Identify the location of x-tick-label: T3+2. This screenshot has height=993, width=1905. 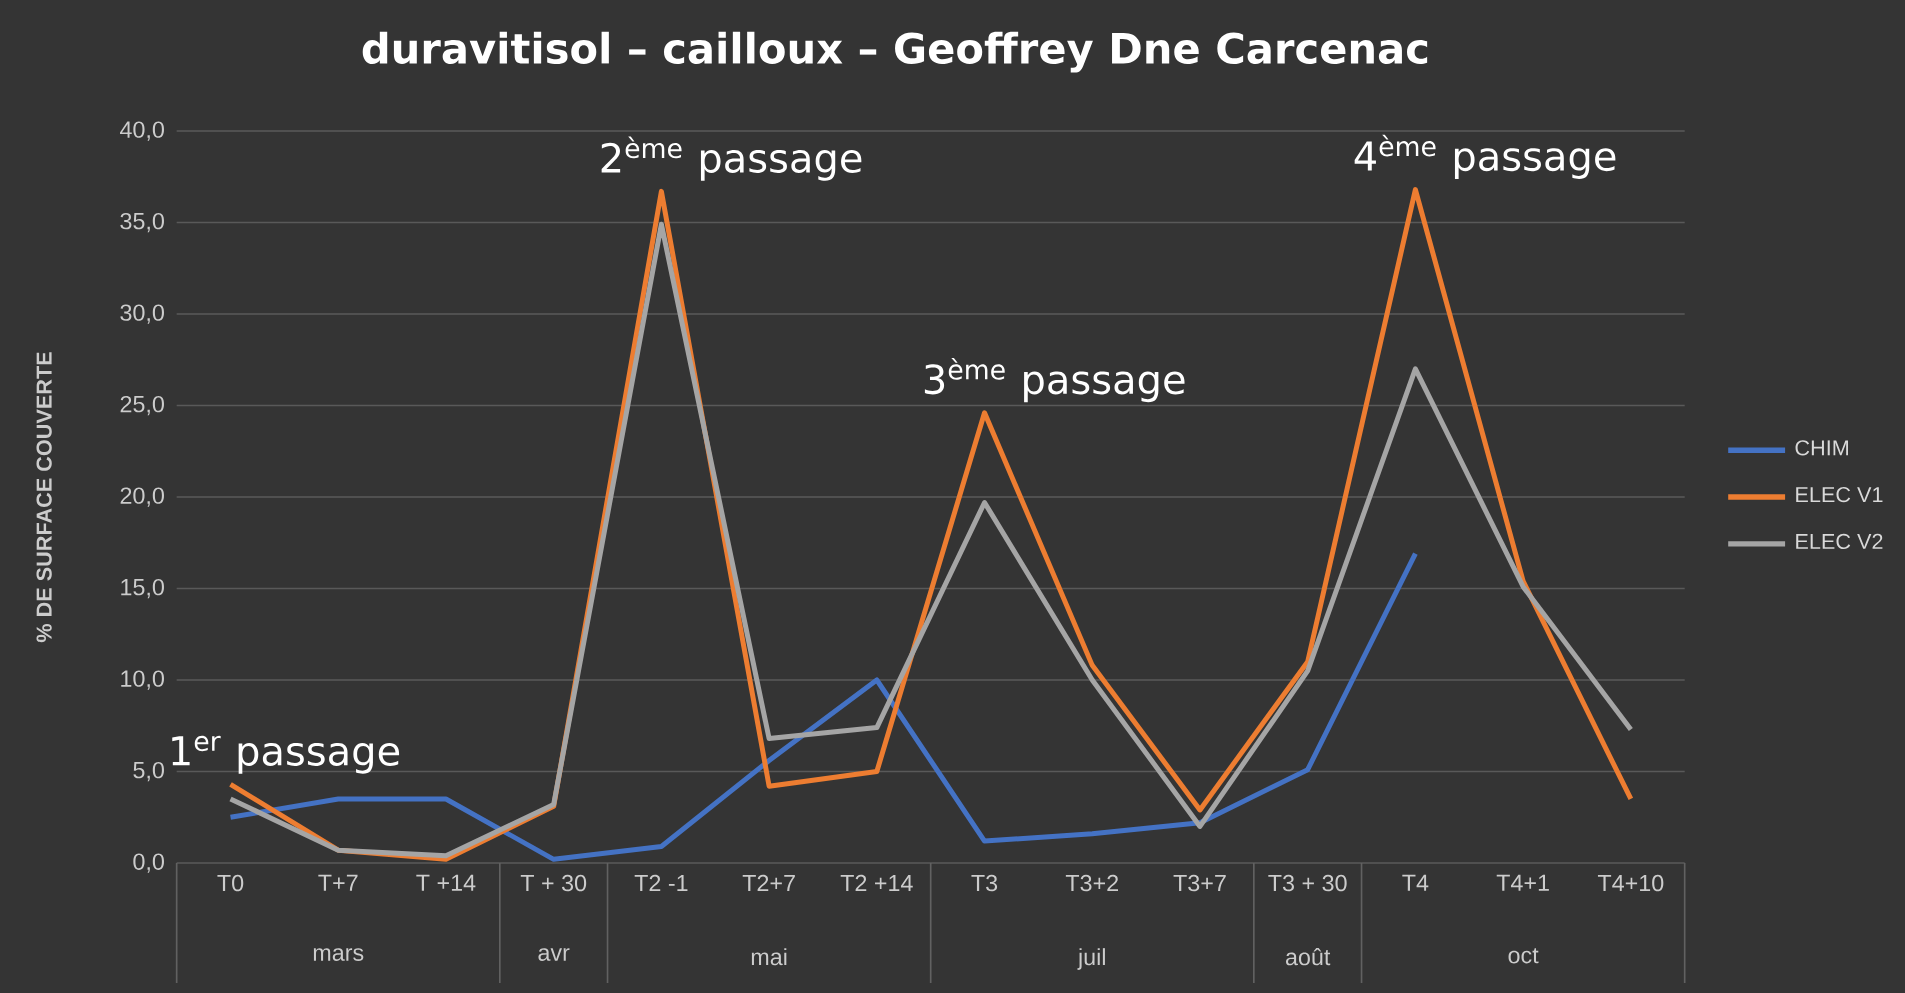
(1092, 883).